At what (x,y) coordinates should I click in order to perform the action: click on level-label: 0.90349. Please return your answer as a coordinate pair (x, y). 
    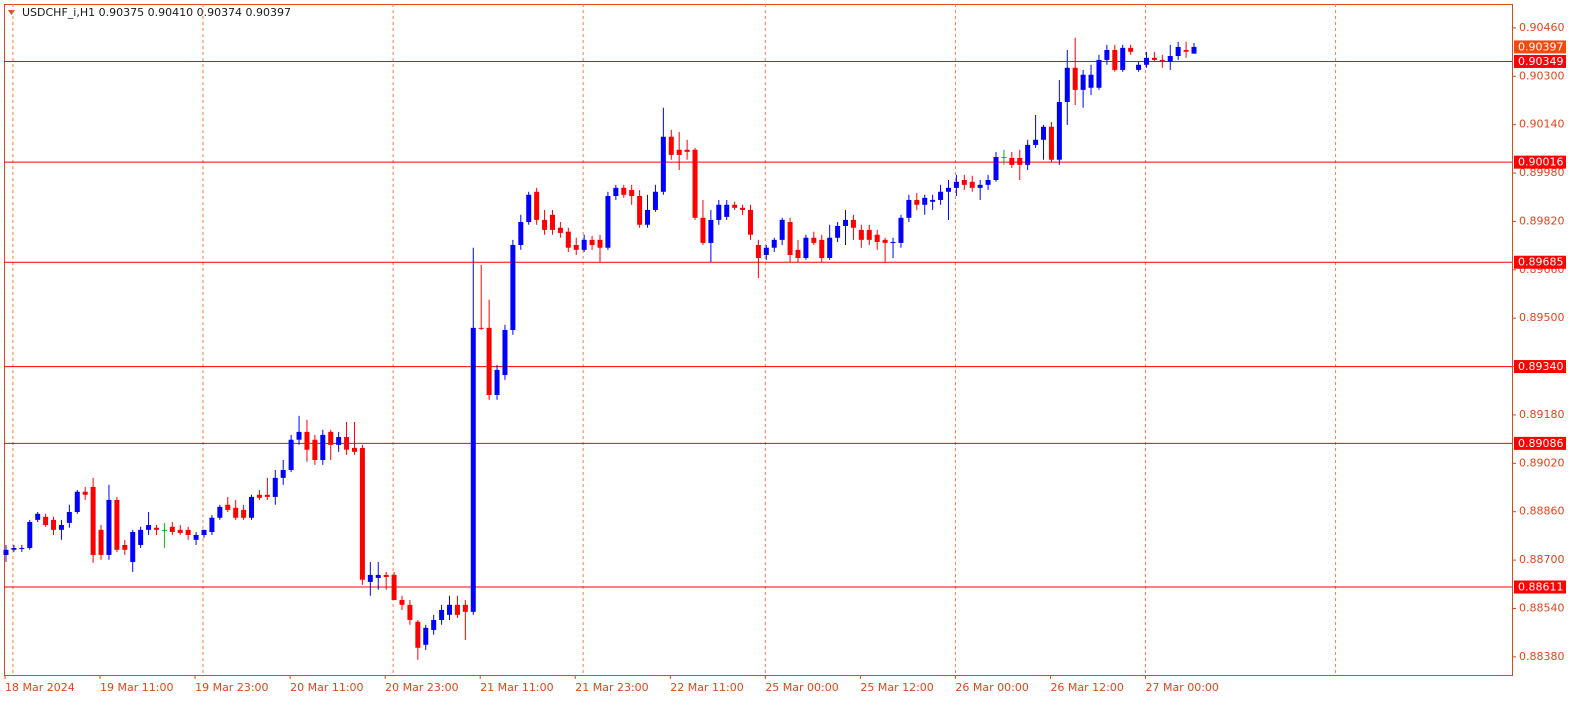
    Looking at the image, I should click on (1541, 61).